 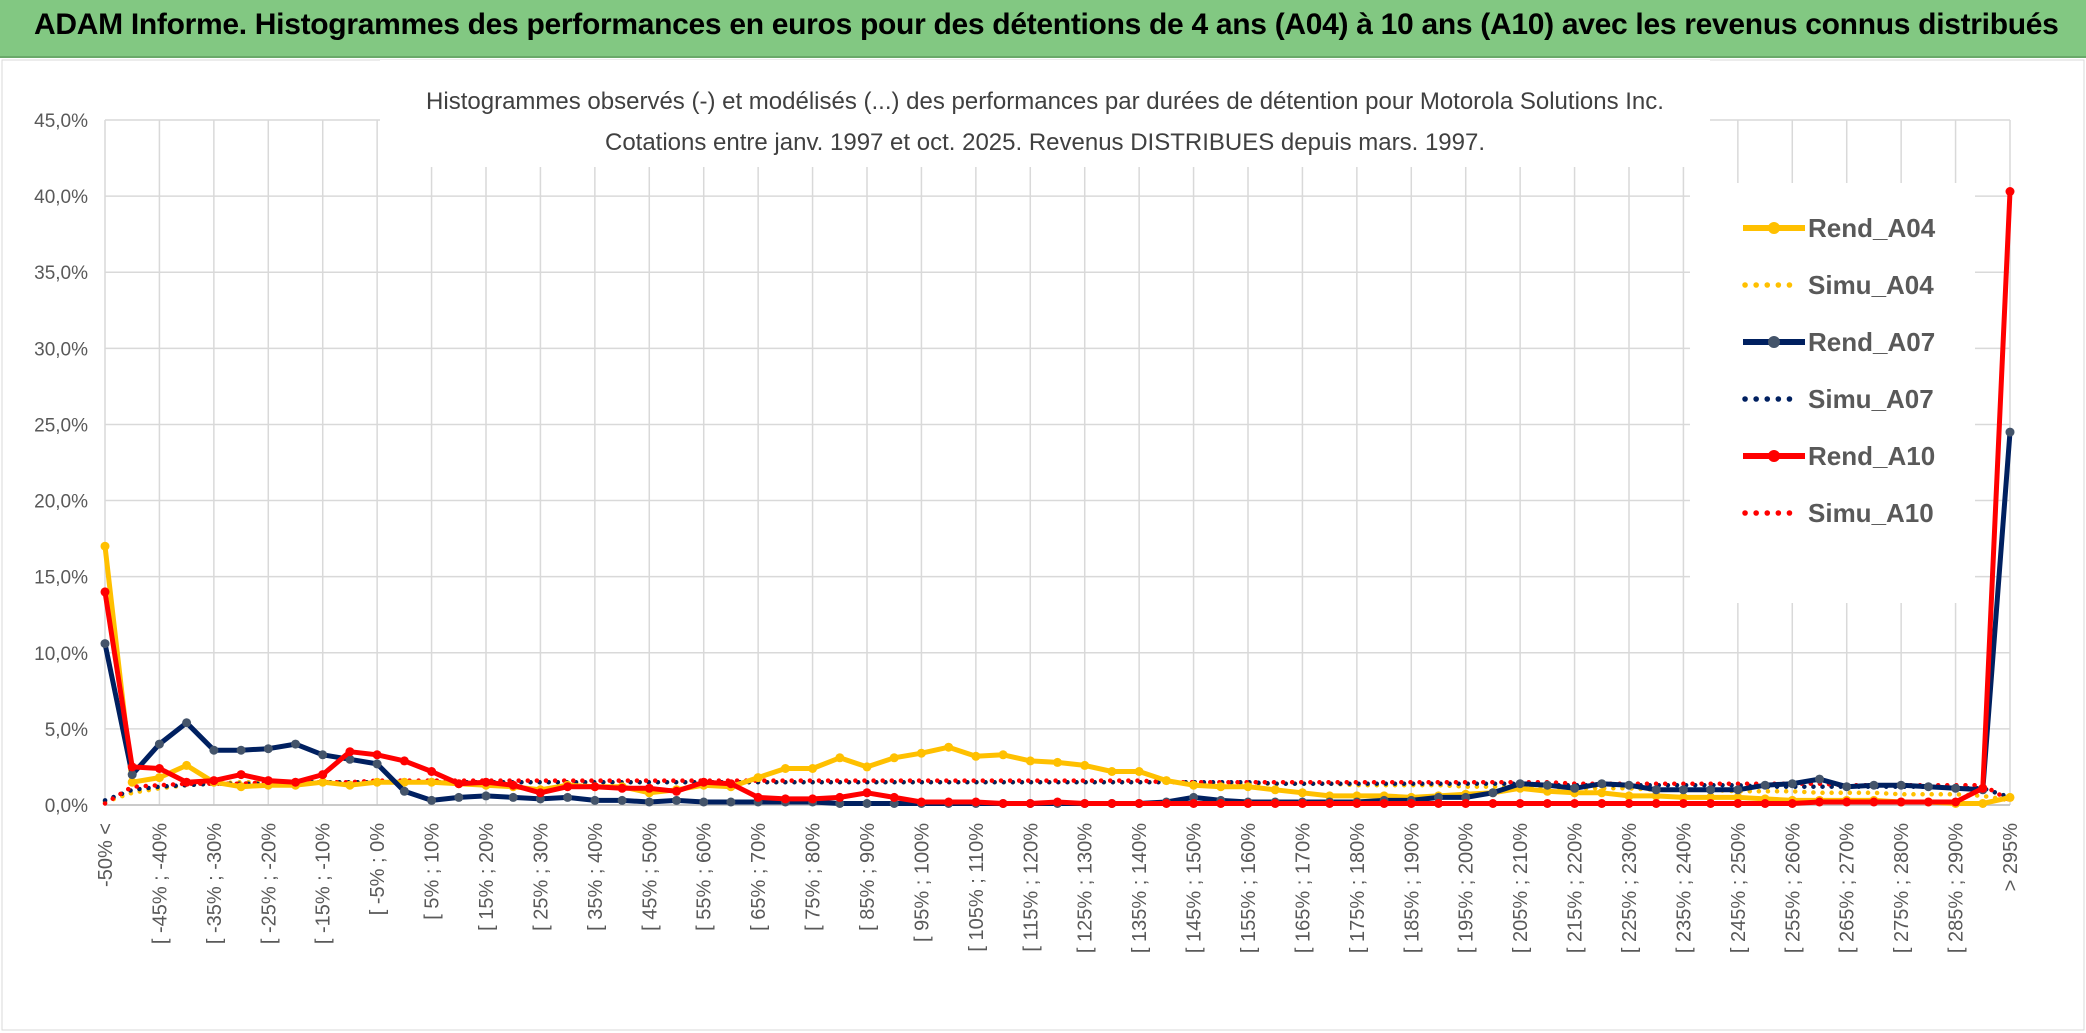 What do you see at coordinates (1412, 888) in the screenshot?
I see `x-tick-label: [ 185% ; 190%` at bounding box center [1412, 888].